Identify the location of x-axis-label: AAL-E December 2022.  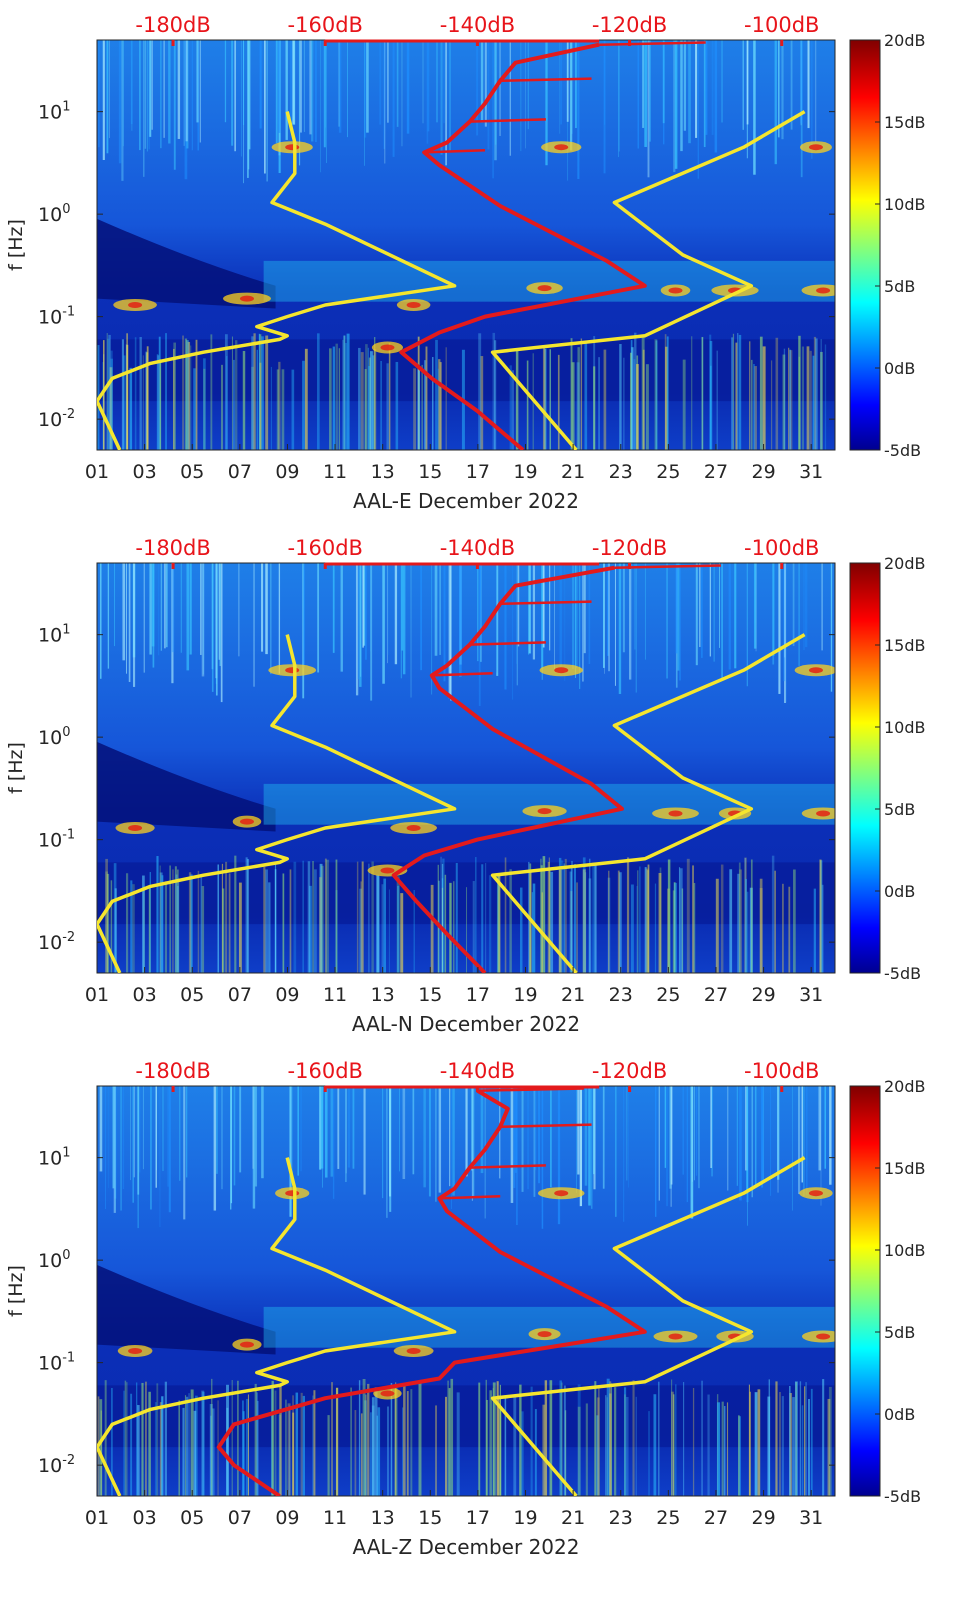
(466, 501).